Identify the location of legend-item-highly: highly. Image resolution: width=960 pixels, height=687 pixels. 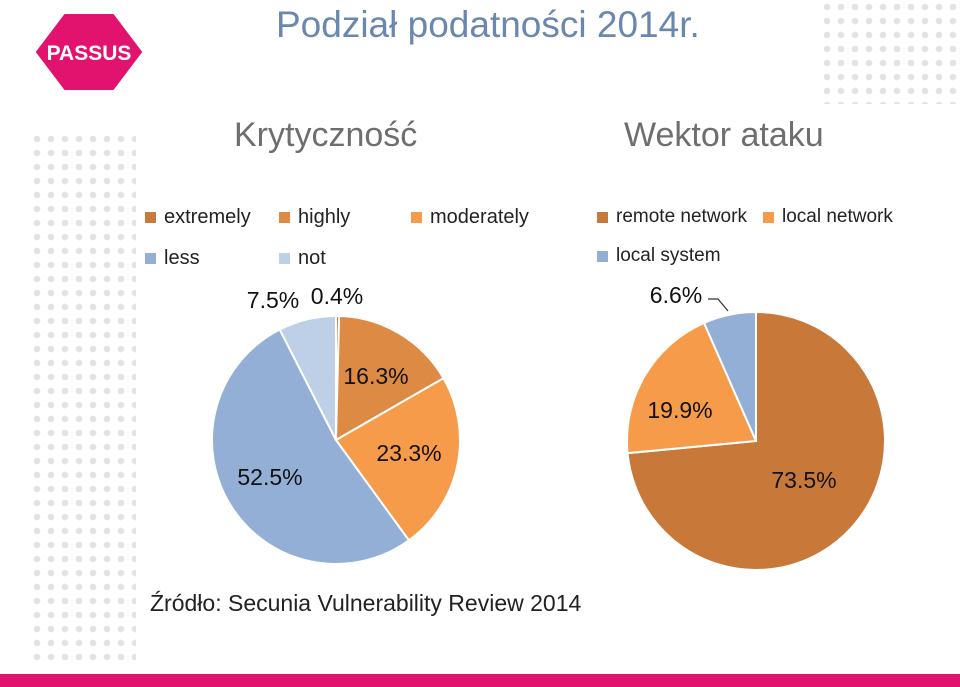
(314, 217).